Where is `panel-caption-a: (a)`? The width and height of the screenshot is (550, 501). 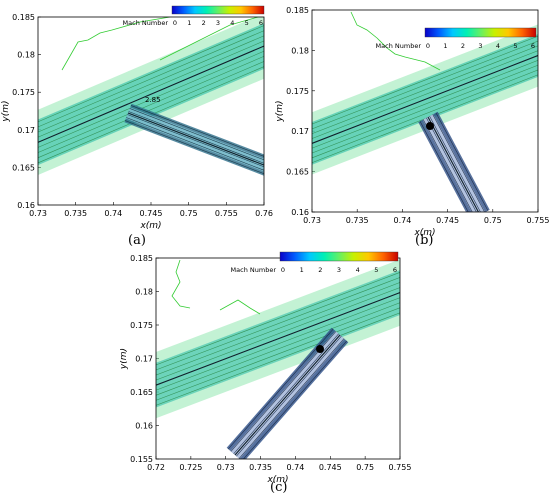
panel-caption-a: (a) is located at coordinates (137, 240).